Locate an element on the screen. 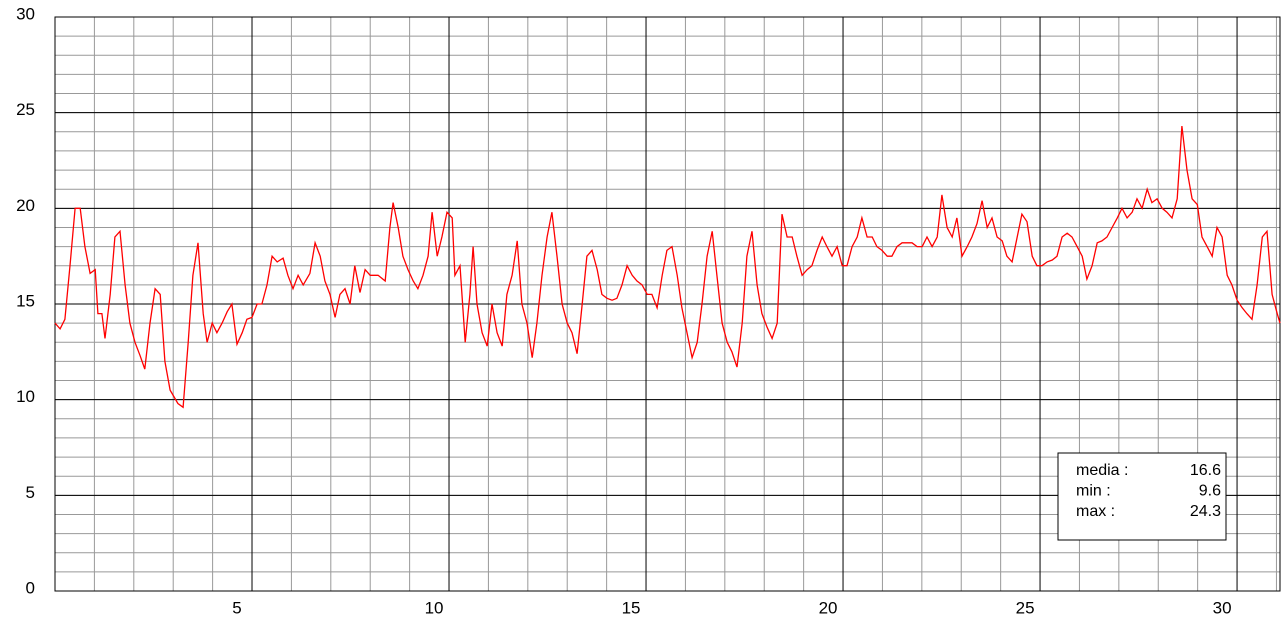 The width and height of the screenshot is (1288, 623). y-tick-label: 30 is located at coordinates (25, 13).